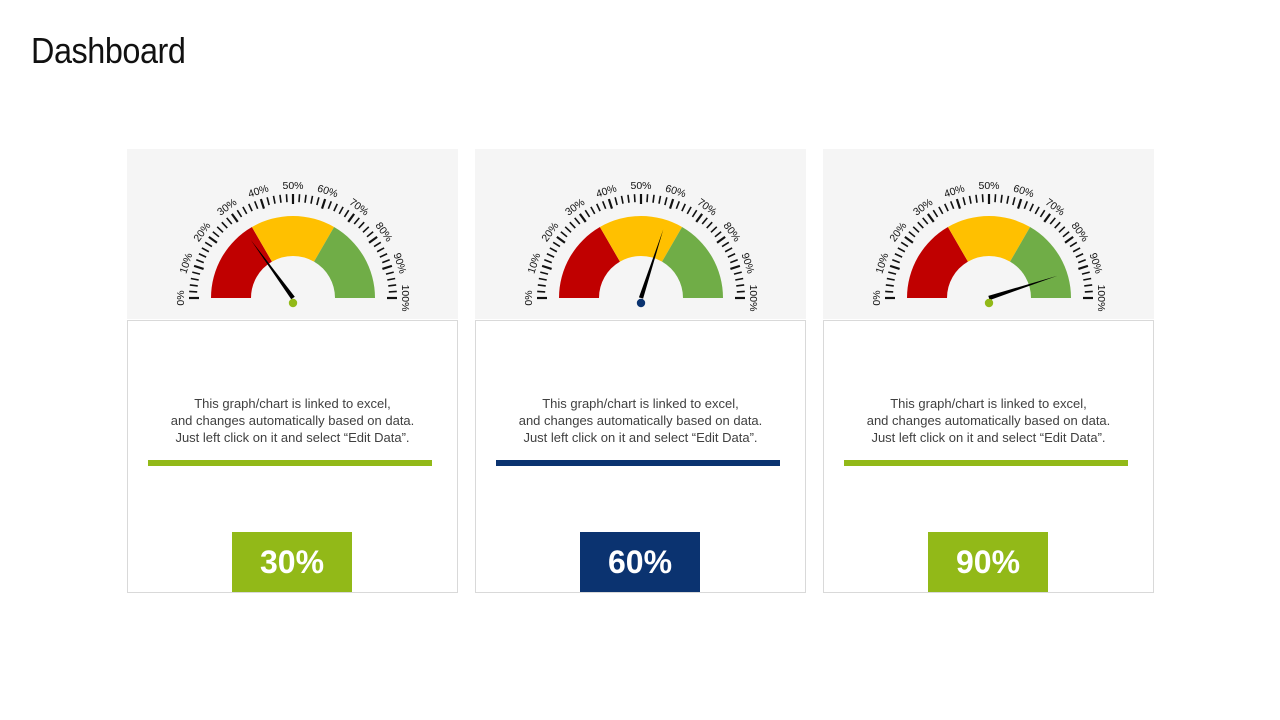 The image size is (1280, 720). Describe the element at coordinates (707, 207) in the screenshot. I see `gauge-tick-label: 70%` at that location.